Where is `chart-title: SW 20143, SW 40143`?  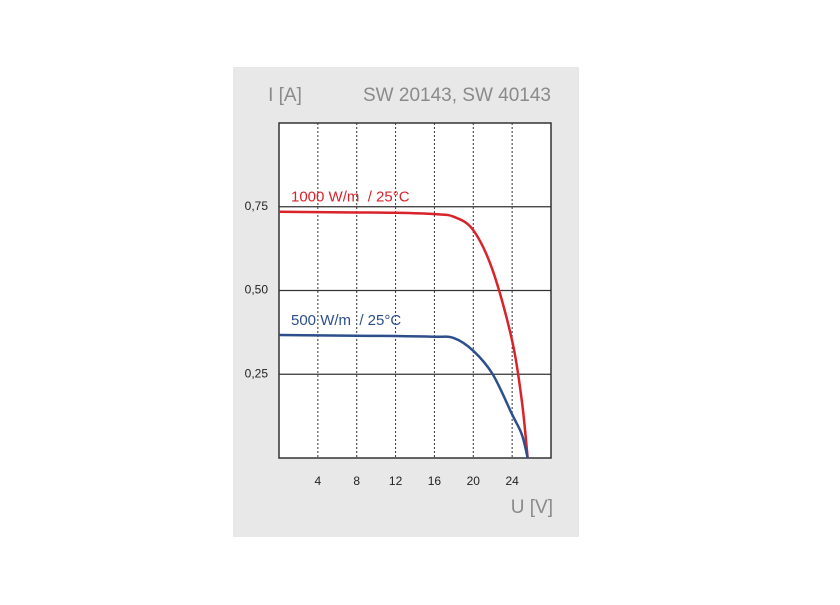 chart-title: SW 20143, SW 40143 is located at coordinates (457, 95).